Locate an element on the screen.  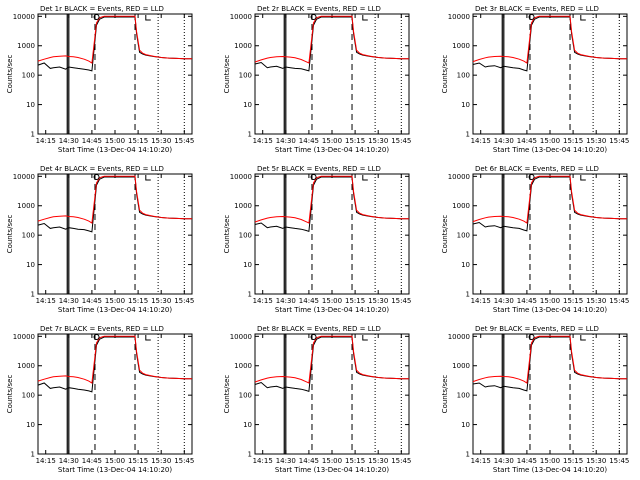
chart-title: Det 7r BLACK = Events, RED = LLD is located at coordinates (102, 329).